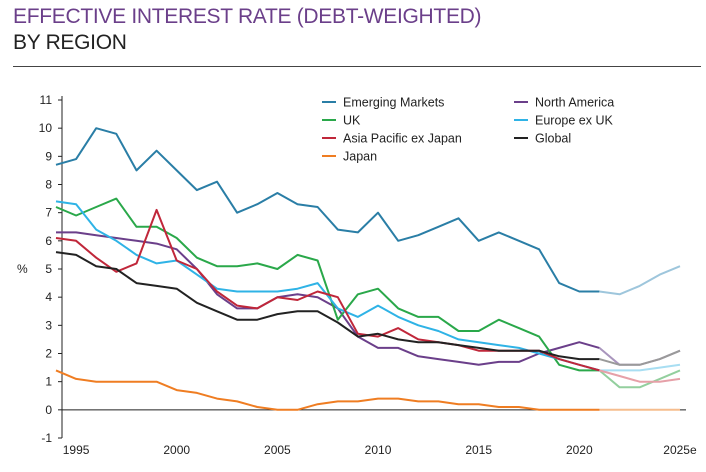 Image resolution: width=706 pixels, height=472 pixels. I want to click on chart-title-line-1: EFFECTIVE INTEREST RATE (DEBT-WEIGHTED), so click(247, 16).